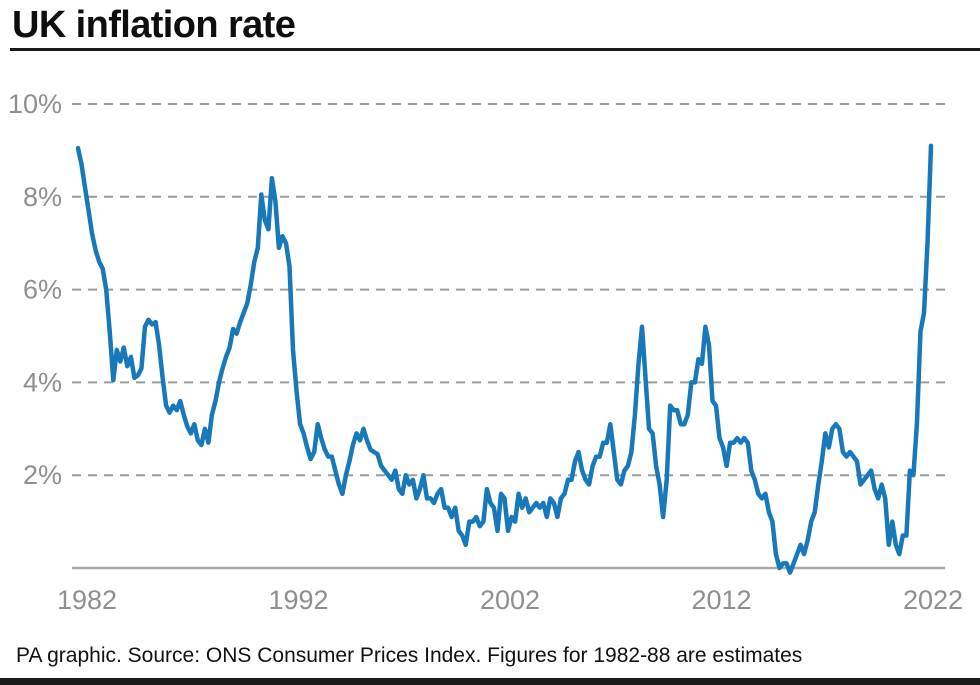 Image resolution: width=980 pixels, height=685 pixels. What do you see at coordinates (298, 600) in the screenshot?
I see `x-tick-label: 1992` at bounding box center [298, 600].